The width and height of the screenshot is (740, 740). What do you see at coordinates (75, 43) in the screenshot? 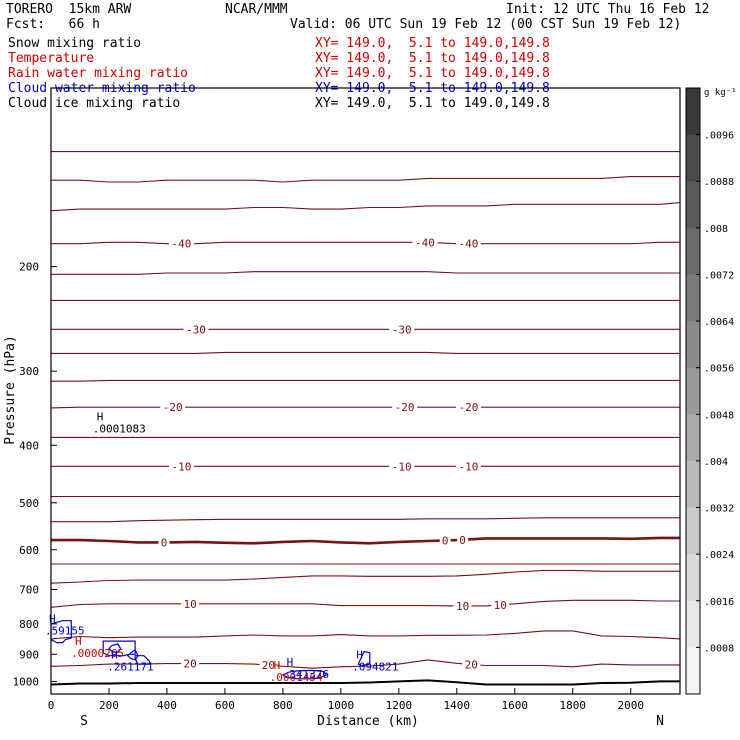
I see `legend-snow-label: Snow mixing ratio` at bounding box center [75, 43].